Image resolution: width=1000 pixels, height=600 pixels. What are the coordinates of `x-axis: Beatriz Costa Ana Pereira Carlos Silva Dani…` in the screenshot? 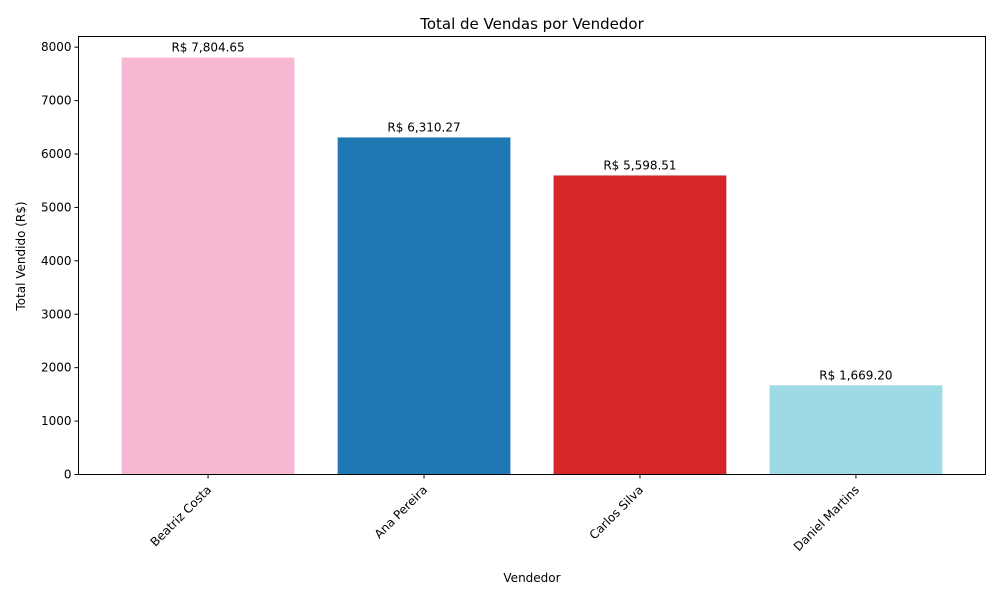 It's located at (505, 514).